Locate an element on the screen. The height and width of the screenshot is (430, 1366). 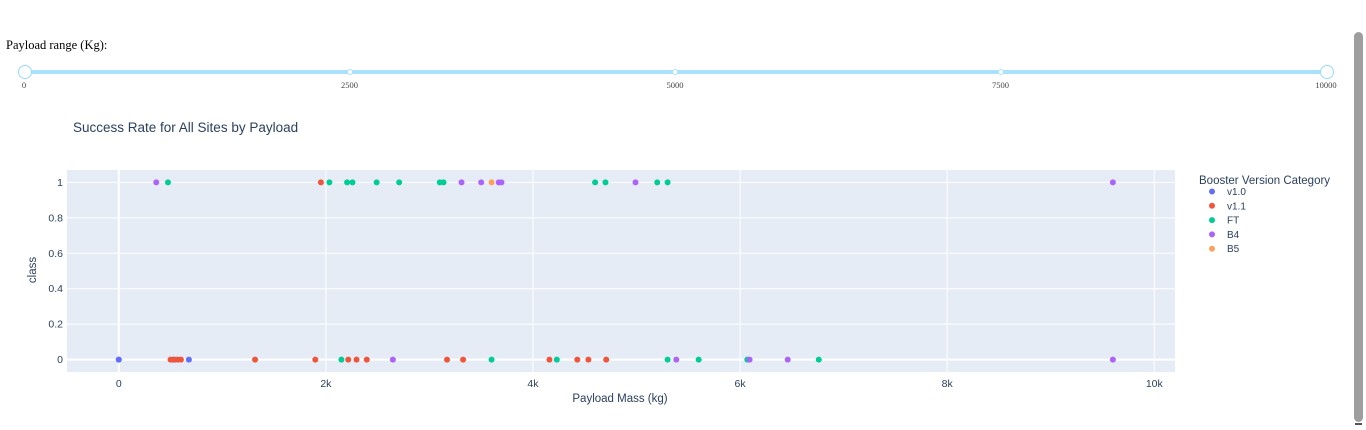
x-tick-label: 0 is located at coordinates (119, 384).